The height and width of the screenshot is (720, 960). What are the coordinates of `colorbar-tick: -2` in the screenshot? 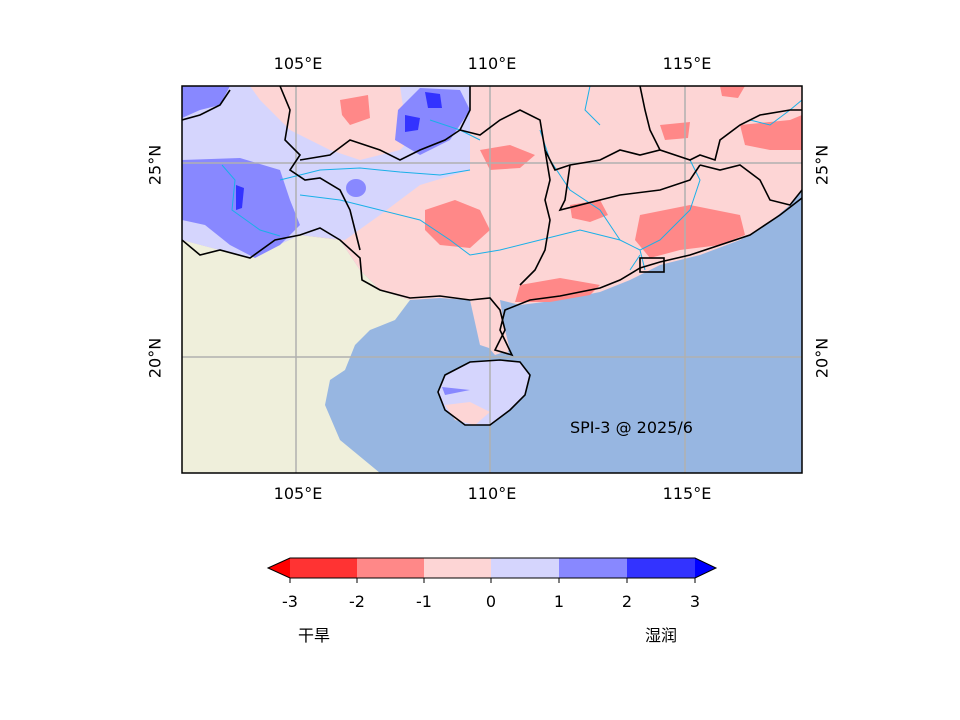 It's located at (357, 601).